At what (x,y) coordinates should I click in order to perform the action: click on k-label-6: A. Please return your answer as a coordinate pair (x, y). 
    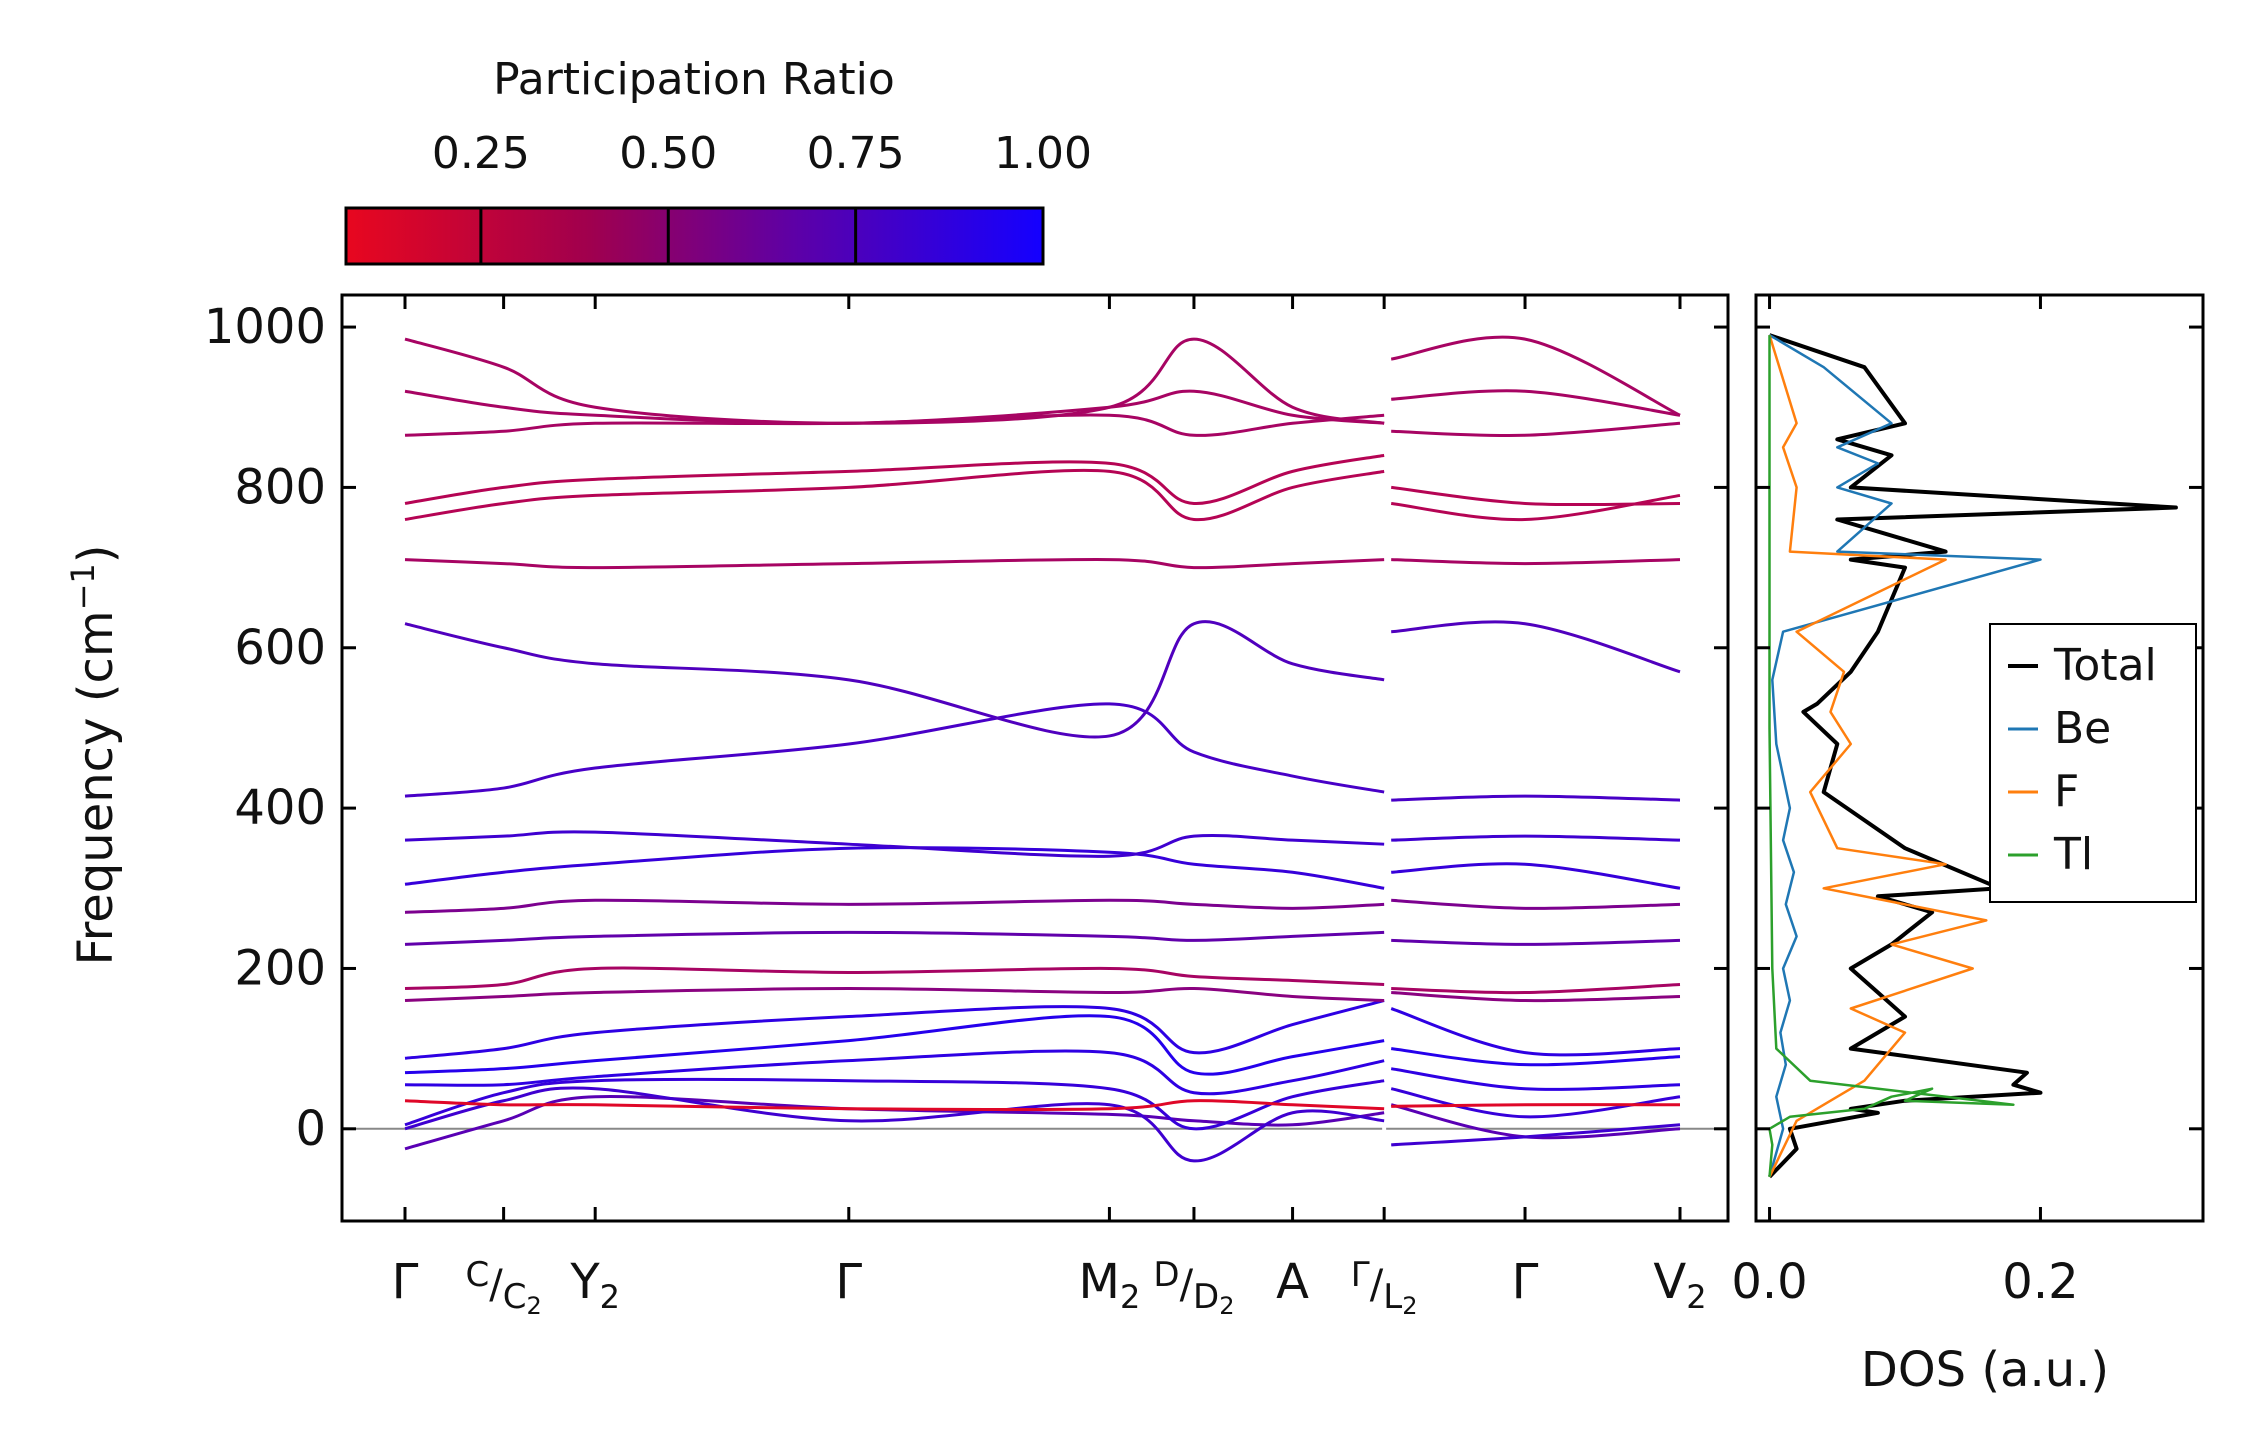
    Looking at the image, I should click on (1292, 1282).